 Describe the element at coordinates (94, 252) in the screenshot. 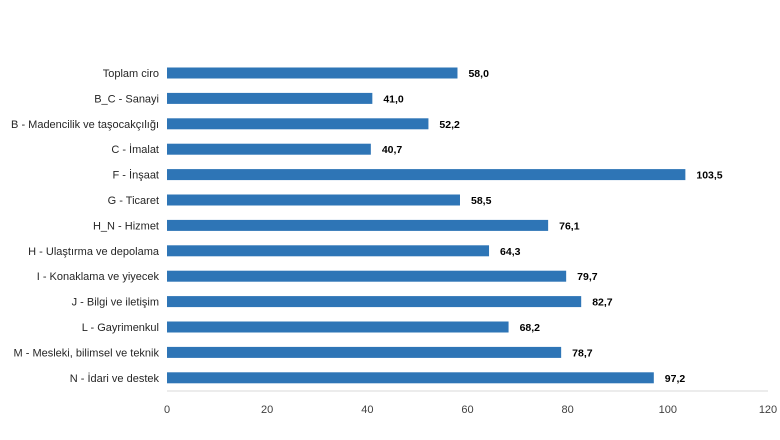

I see `category-label: H - Ulaştırma ve depolama` at that location.